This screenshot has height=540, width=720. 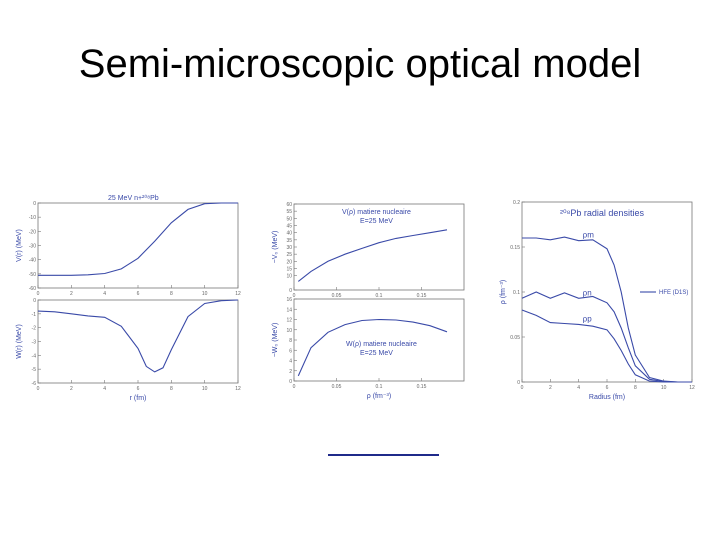 I want to click on y-tick-label: 0.2, so click(x=516, y=203).